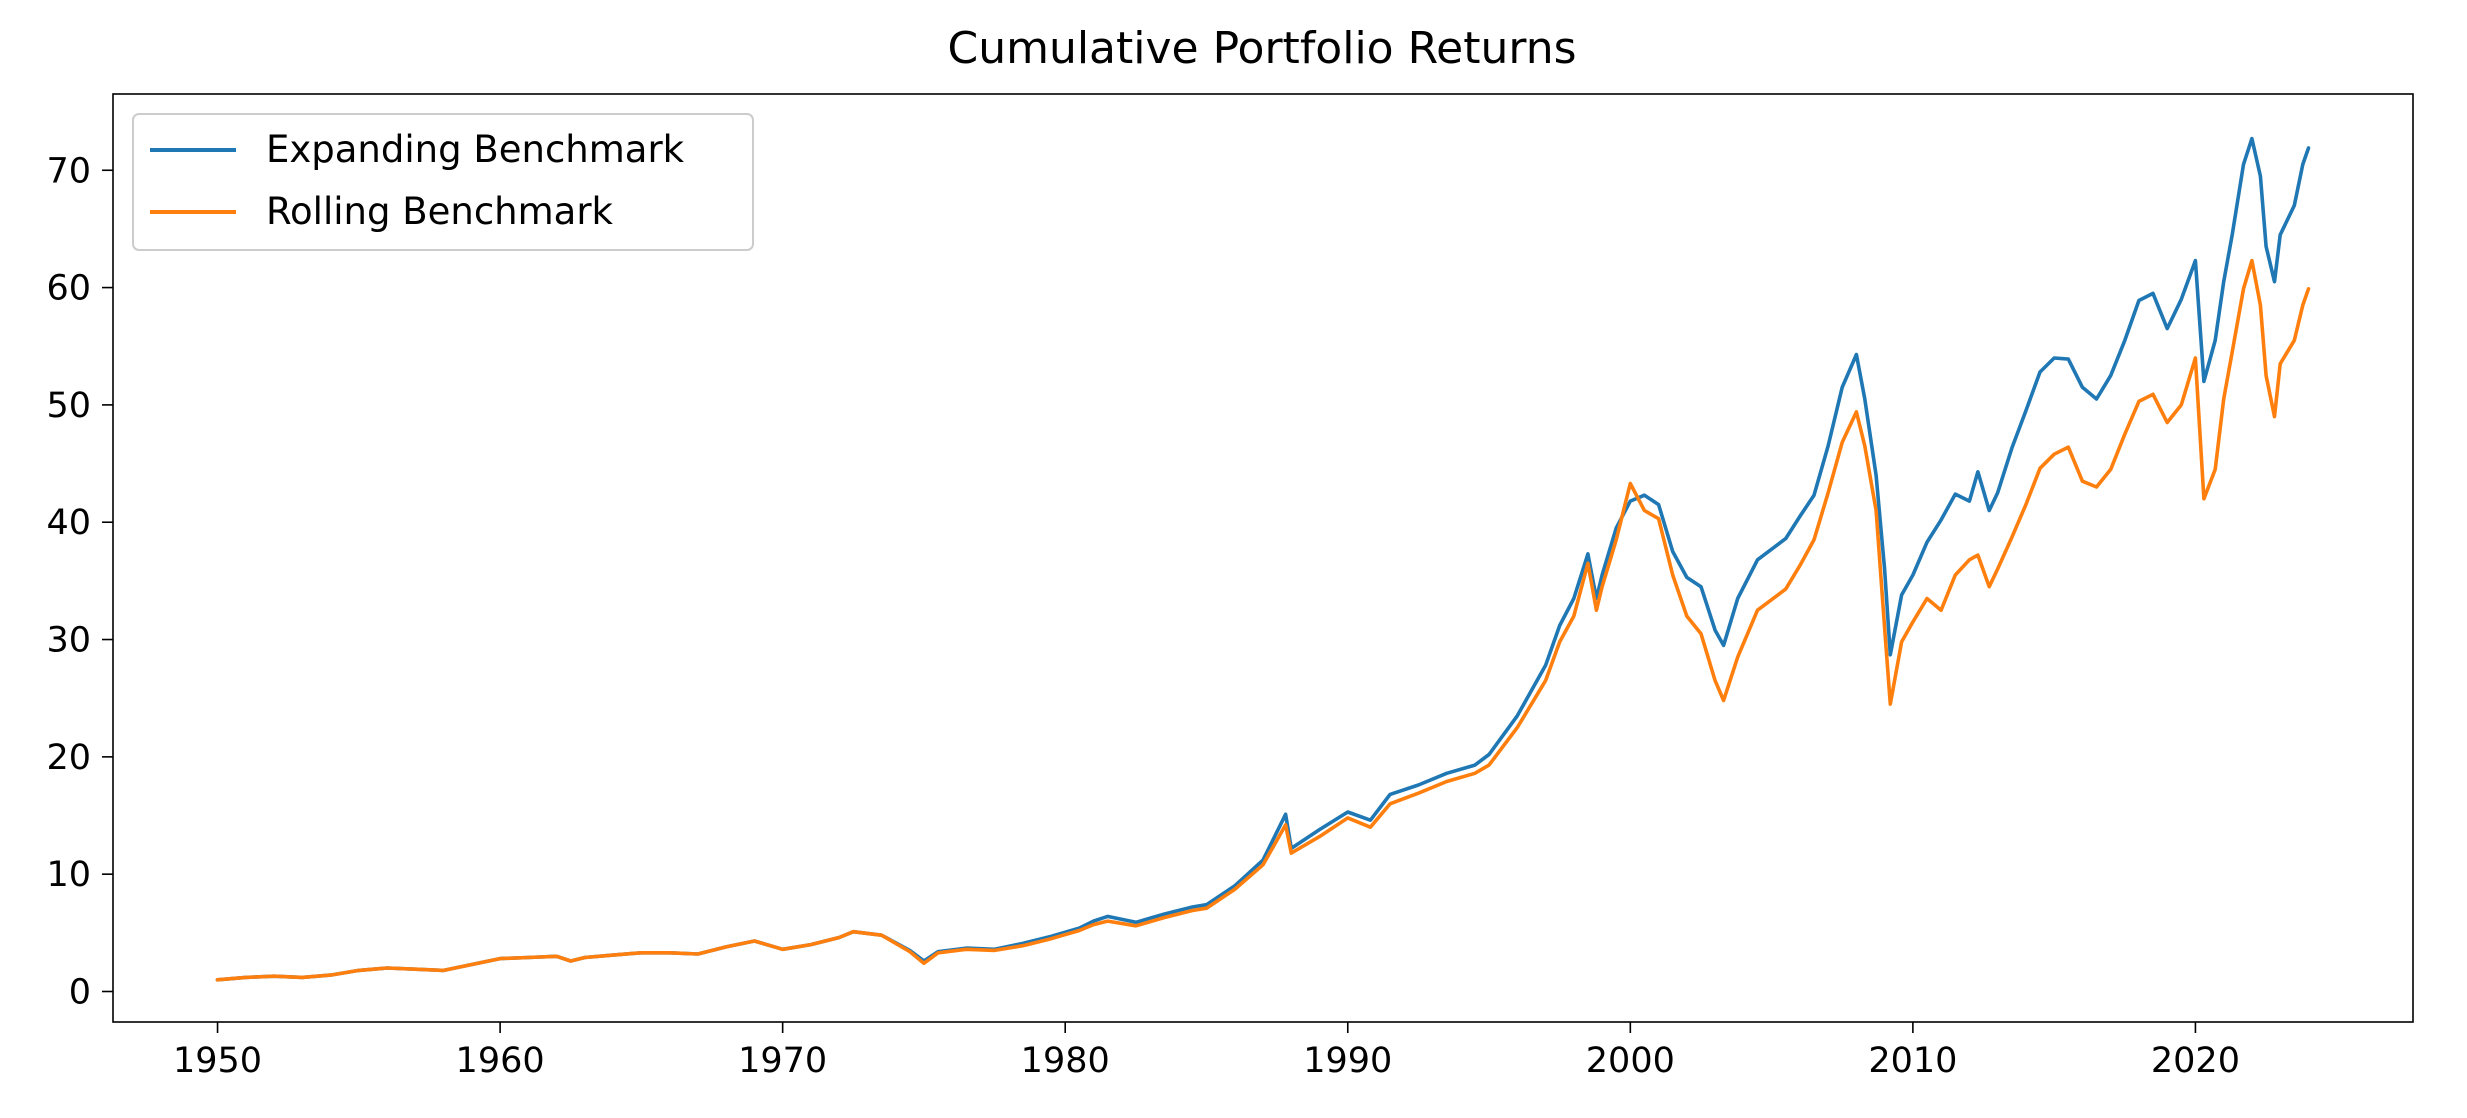 The width and height of the screenshot is (2467, 1118). I want to click on y-axis-ticks: 0 10 20 30 40 50 60 70, so click(79, 581).